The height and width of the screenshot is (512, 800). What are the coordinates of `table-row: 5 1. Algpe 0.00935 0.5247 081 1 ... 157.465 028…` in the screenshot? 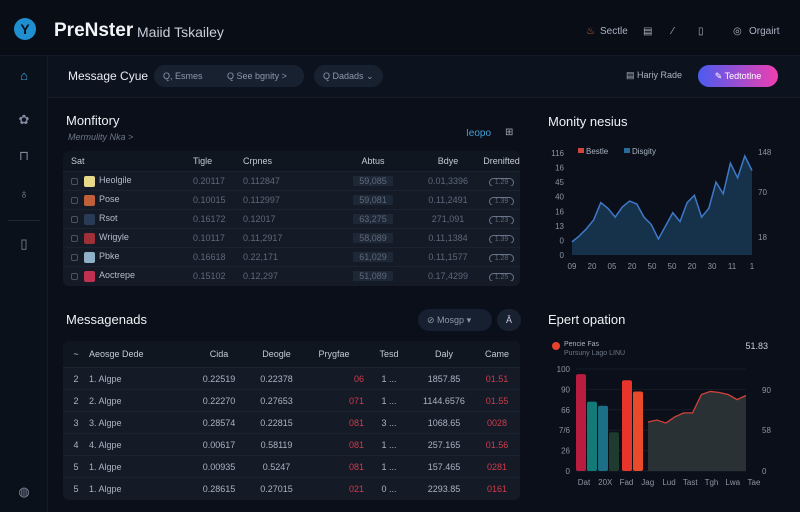 It's located at (291, 466).